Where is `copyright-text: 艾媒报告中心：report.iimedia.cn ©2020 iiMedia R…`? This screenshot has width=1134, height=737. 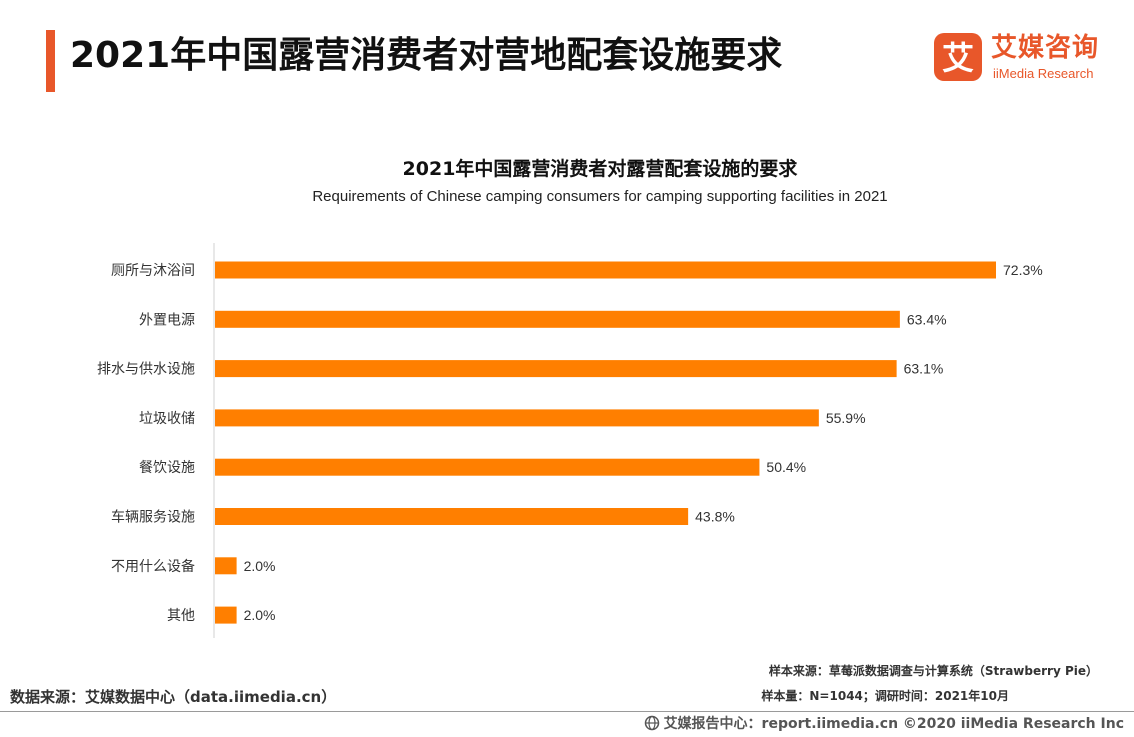 copyright-text: 艾媒报告中心：report.iimedia.cn ©2020 iiMedia R… is located at coordinates (893, 724).